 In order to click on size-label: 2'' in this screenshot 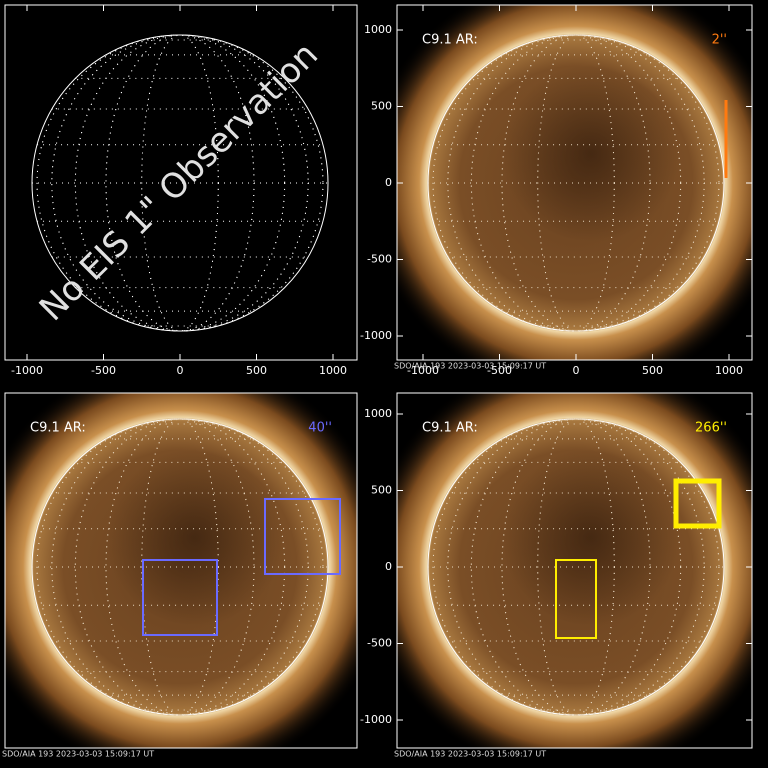, I will do `click(719, 40)`.